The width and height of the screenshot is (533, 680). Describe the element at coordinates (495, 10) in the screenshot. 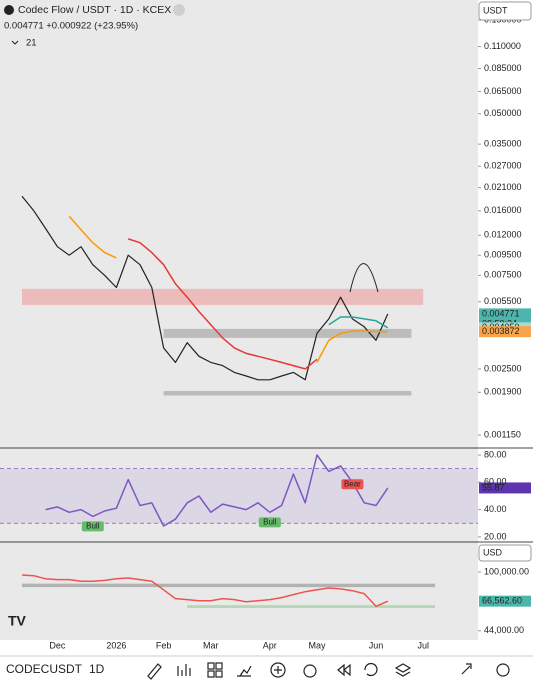

I see `currency-label: USDT` at that location.